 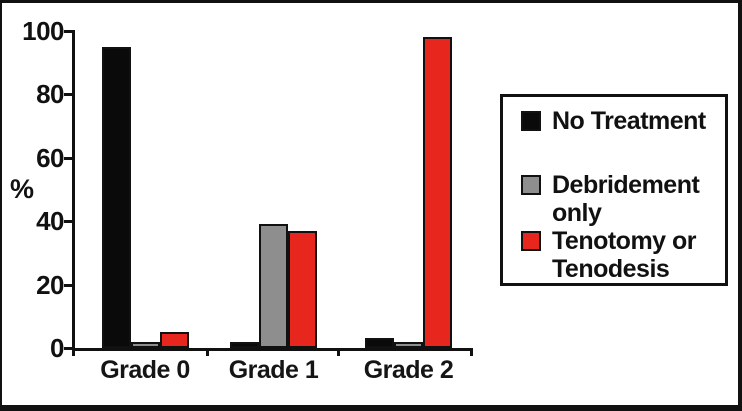 I want to click on legend-item: No Treatment, so click(x=624, y=121).